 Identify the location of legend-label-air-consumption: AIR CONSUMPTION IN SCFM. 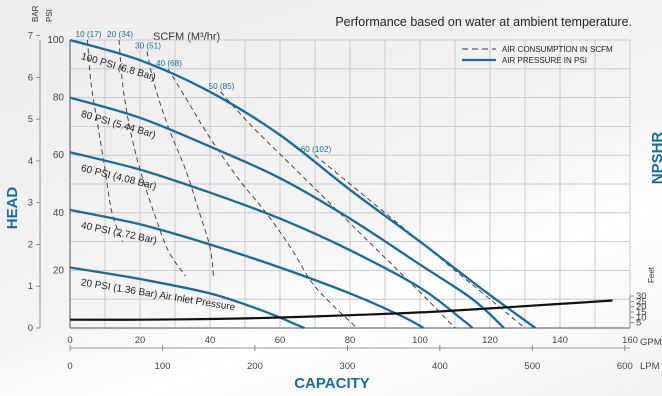
(557, 49).